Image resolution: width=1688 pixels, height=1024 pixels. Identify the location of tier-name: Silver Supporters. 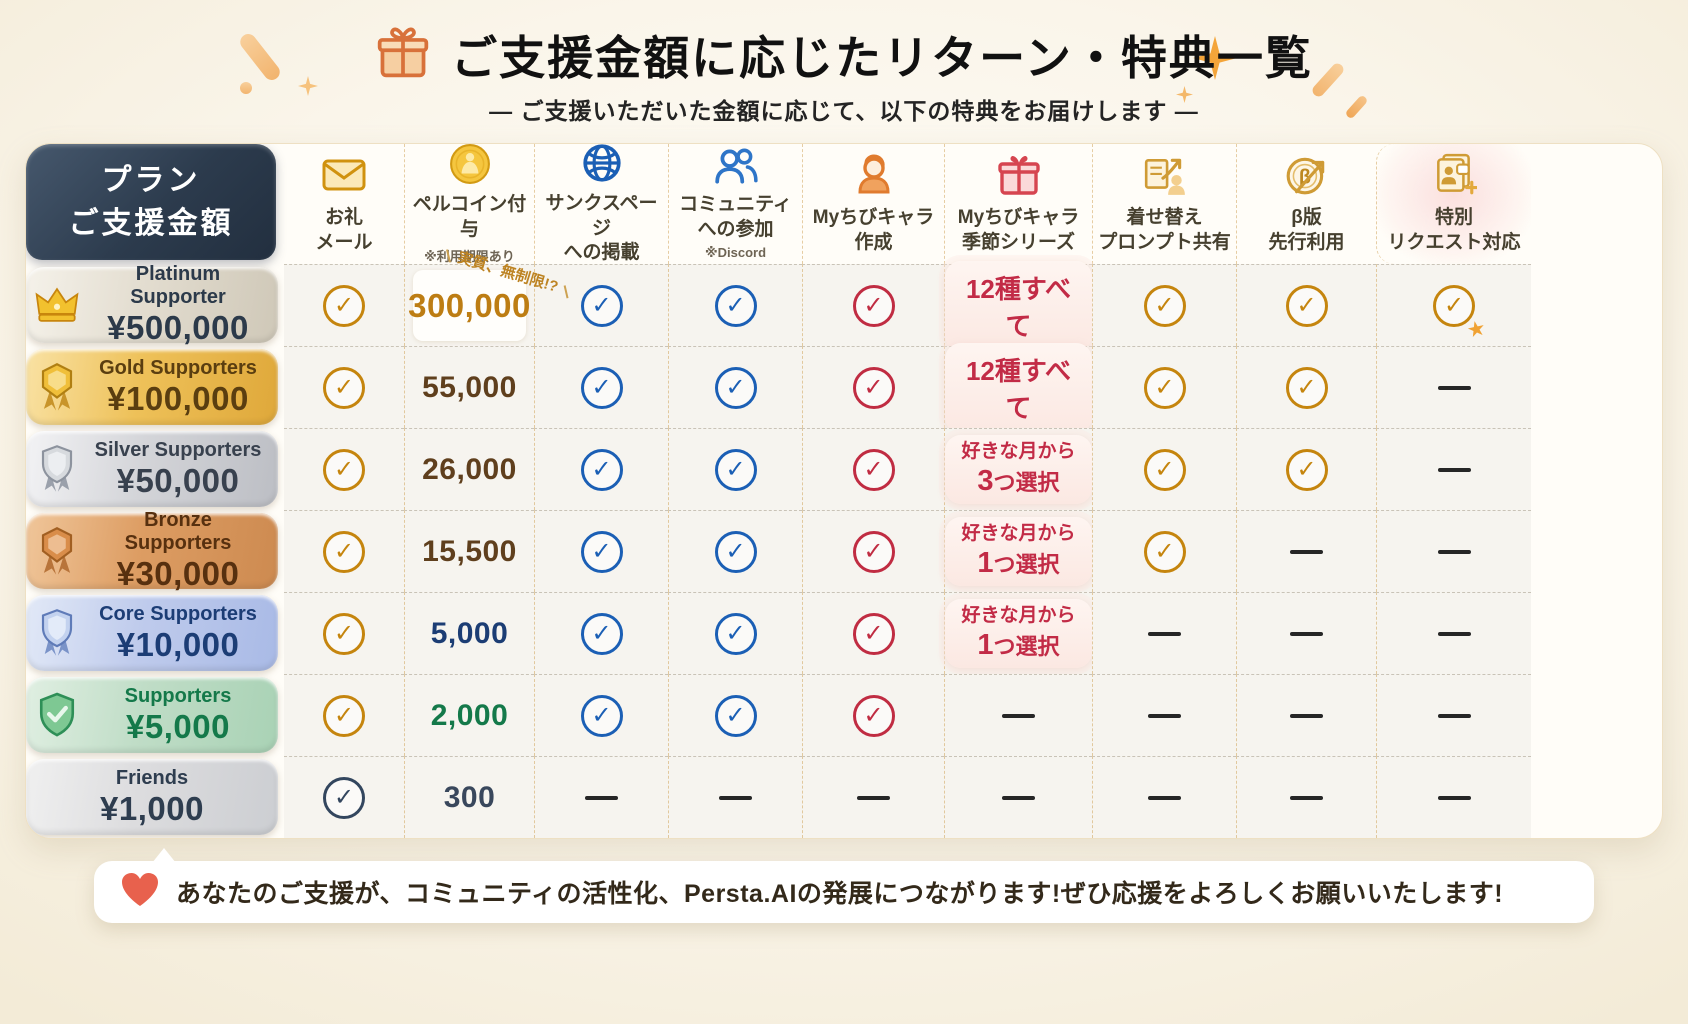
(178, 449).